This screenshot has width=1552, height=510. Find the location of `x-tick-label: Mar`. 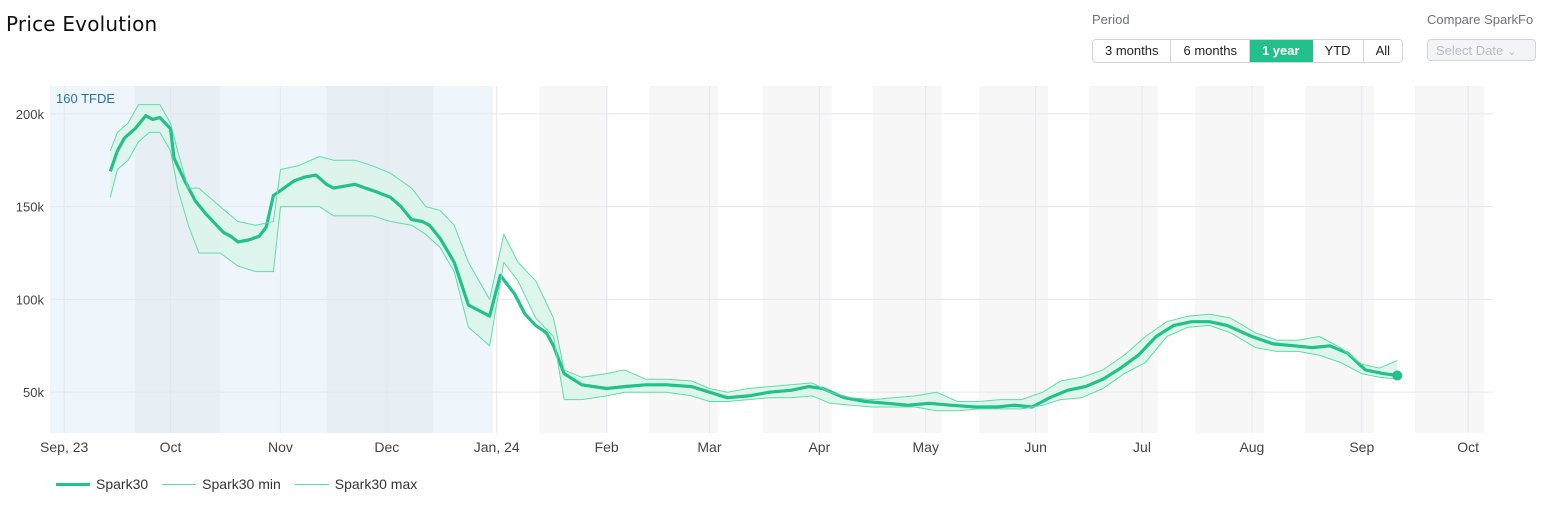

x-tick-label: Mar is located at coordinates (709, 447).